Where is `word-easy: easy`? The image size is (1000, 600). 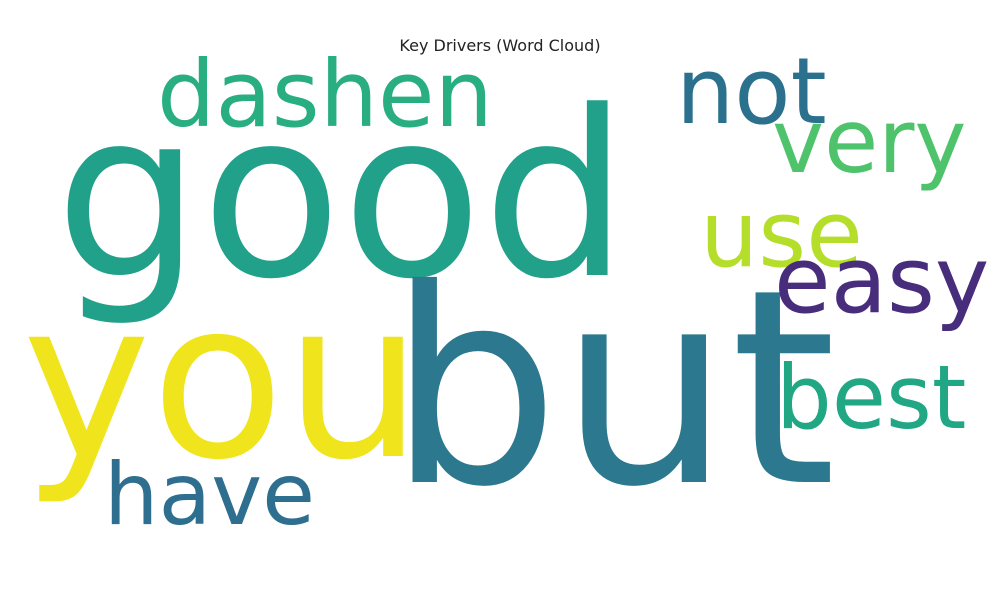
word-easy: easy is located at coordinates (881, 280).